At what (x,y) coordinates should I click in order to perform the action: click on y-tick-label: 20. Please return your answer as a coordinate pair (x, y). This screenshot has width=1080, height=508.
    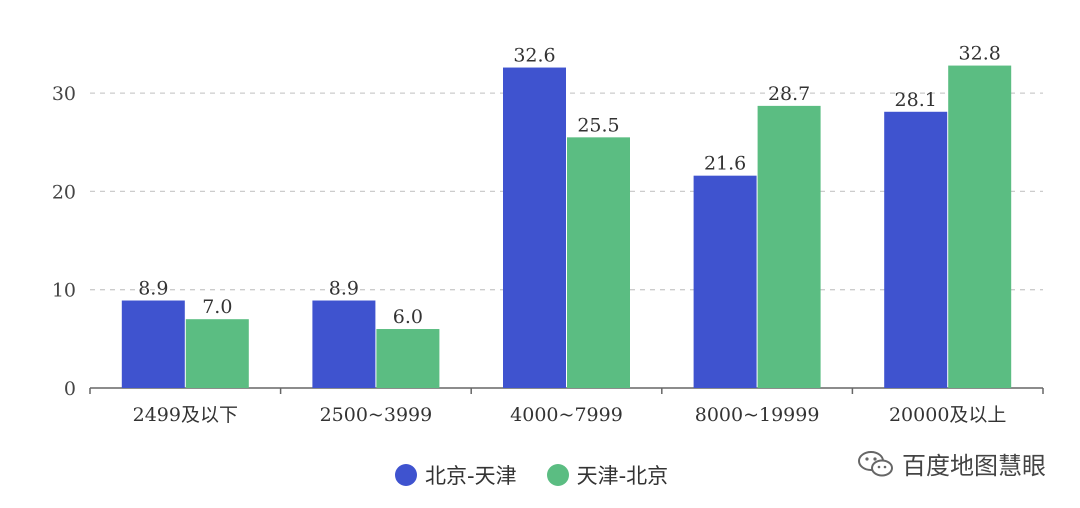
    Looking at the image, I should click on (64, 192).